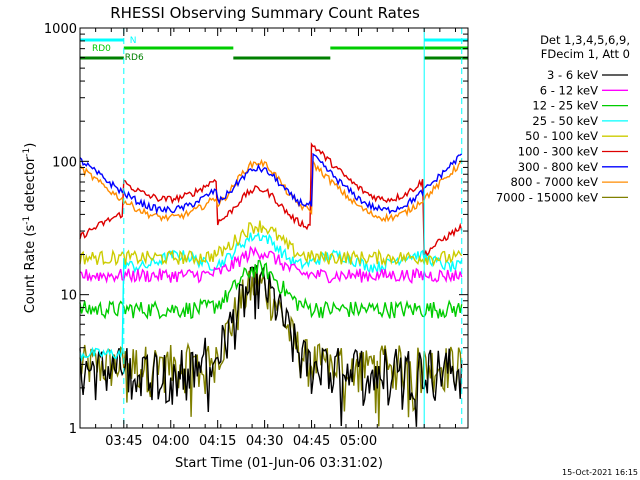  What do you see at coordinates (60, 29) in the screenshot?
I see `y-tick-label: 1000` at bounding box center [60, 29].